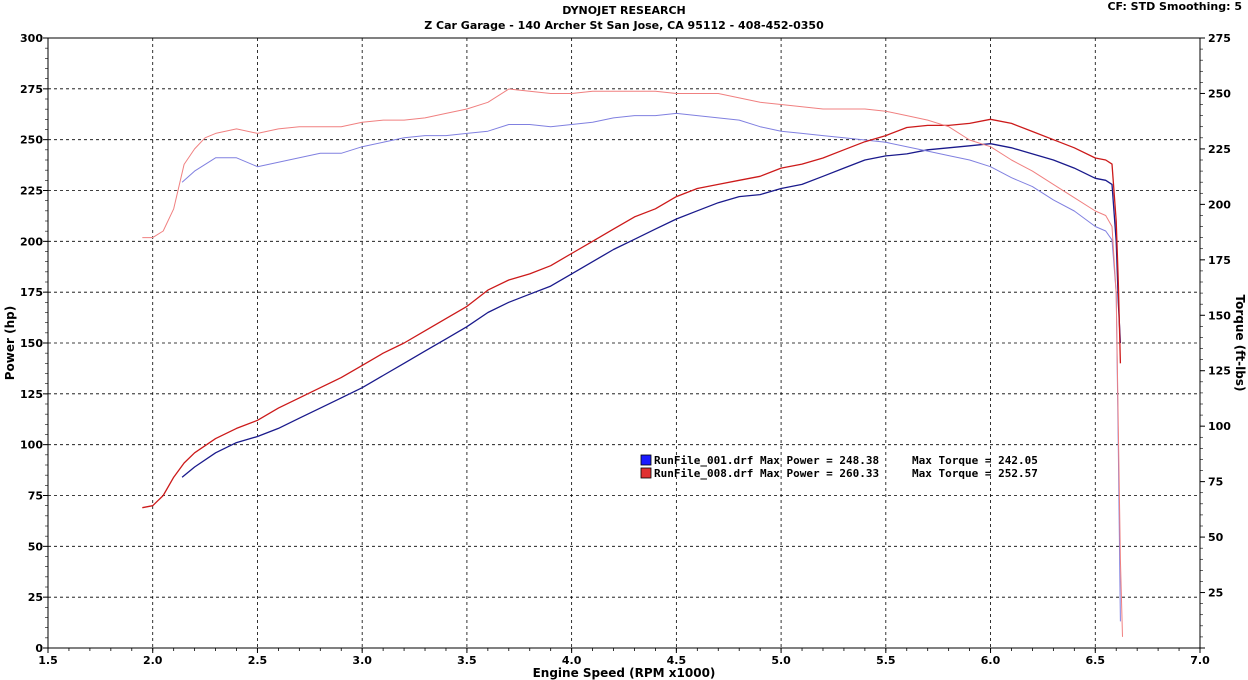 The image size is (1248, 680). What do you see at coordinates (35, 496) in the screenshot?
I see `y-left-tick-label: 75` at bounding box center [35, 496].